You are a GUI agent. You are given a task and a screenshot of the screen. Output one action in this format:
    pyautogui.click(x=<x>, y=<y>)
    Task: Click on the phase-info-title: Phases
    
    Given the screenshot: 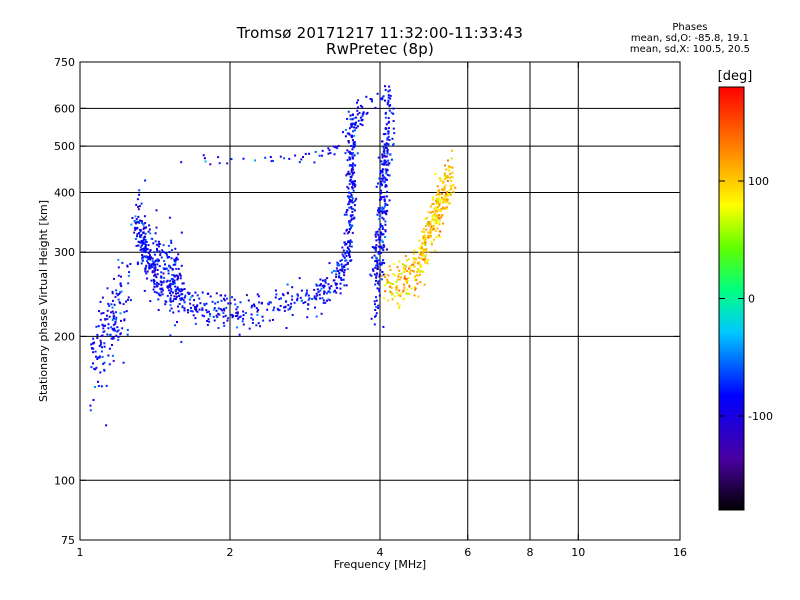 What is the action you would take?
    pyautogui.click(x=690, y=27)
    